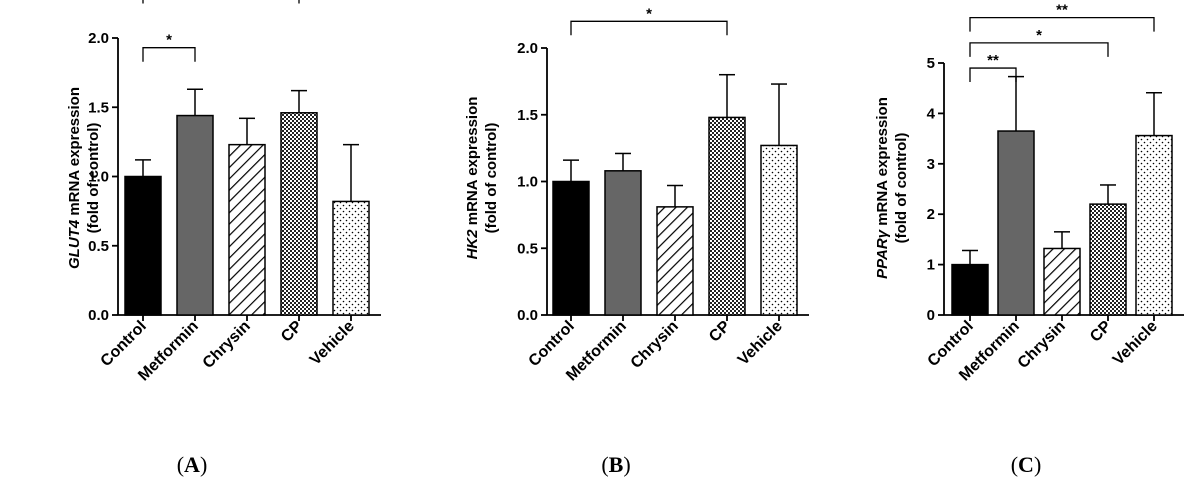 This screenshot has width=1199, height=490. Describe the element at coordinates (1135, 343) in the screenshot. I see `panel-c-category-vehicle: Vehicle` at that location.